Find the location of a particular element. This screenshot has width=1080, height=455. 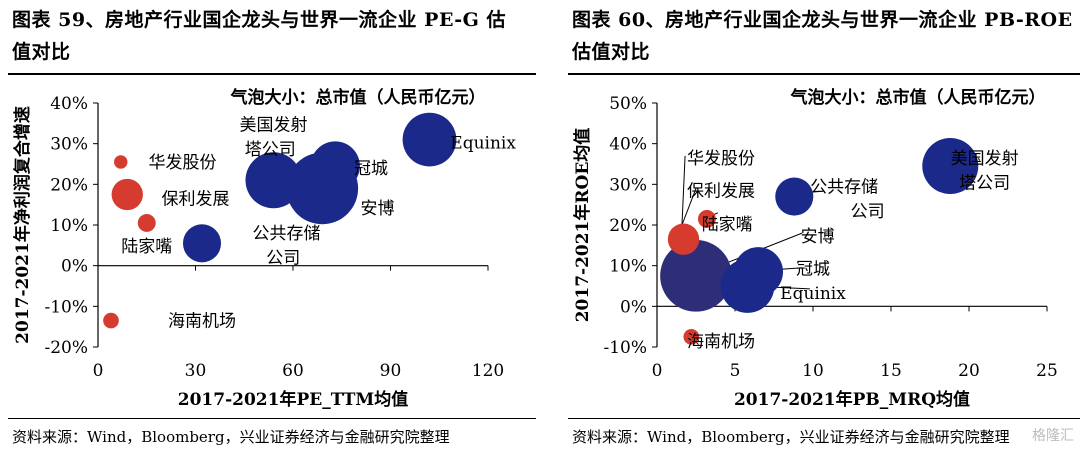

y-axis-title: 2017-2021年ROE均值 is located at coordinates (582, 225).